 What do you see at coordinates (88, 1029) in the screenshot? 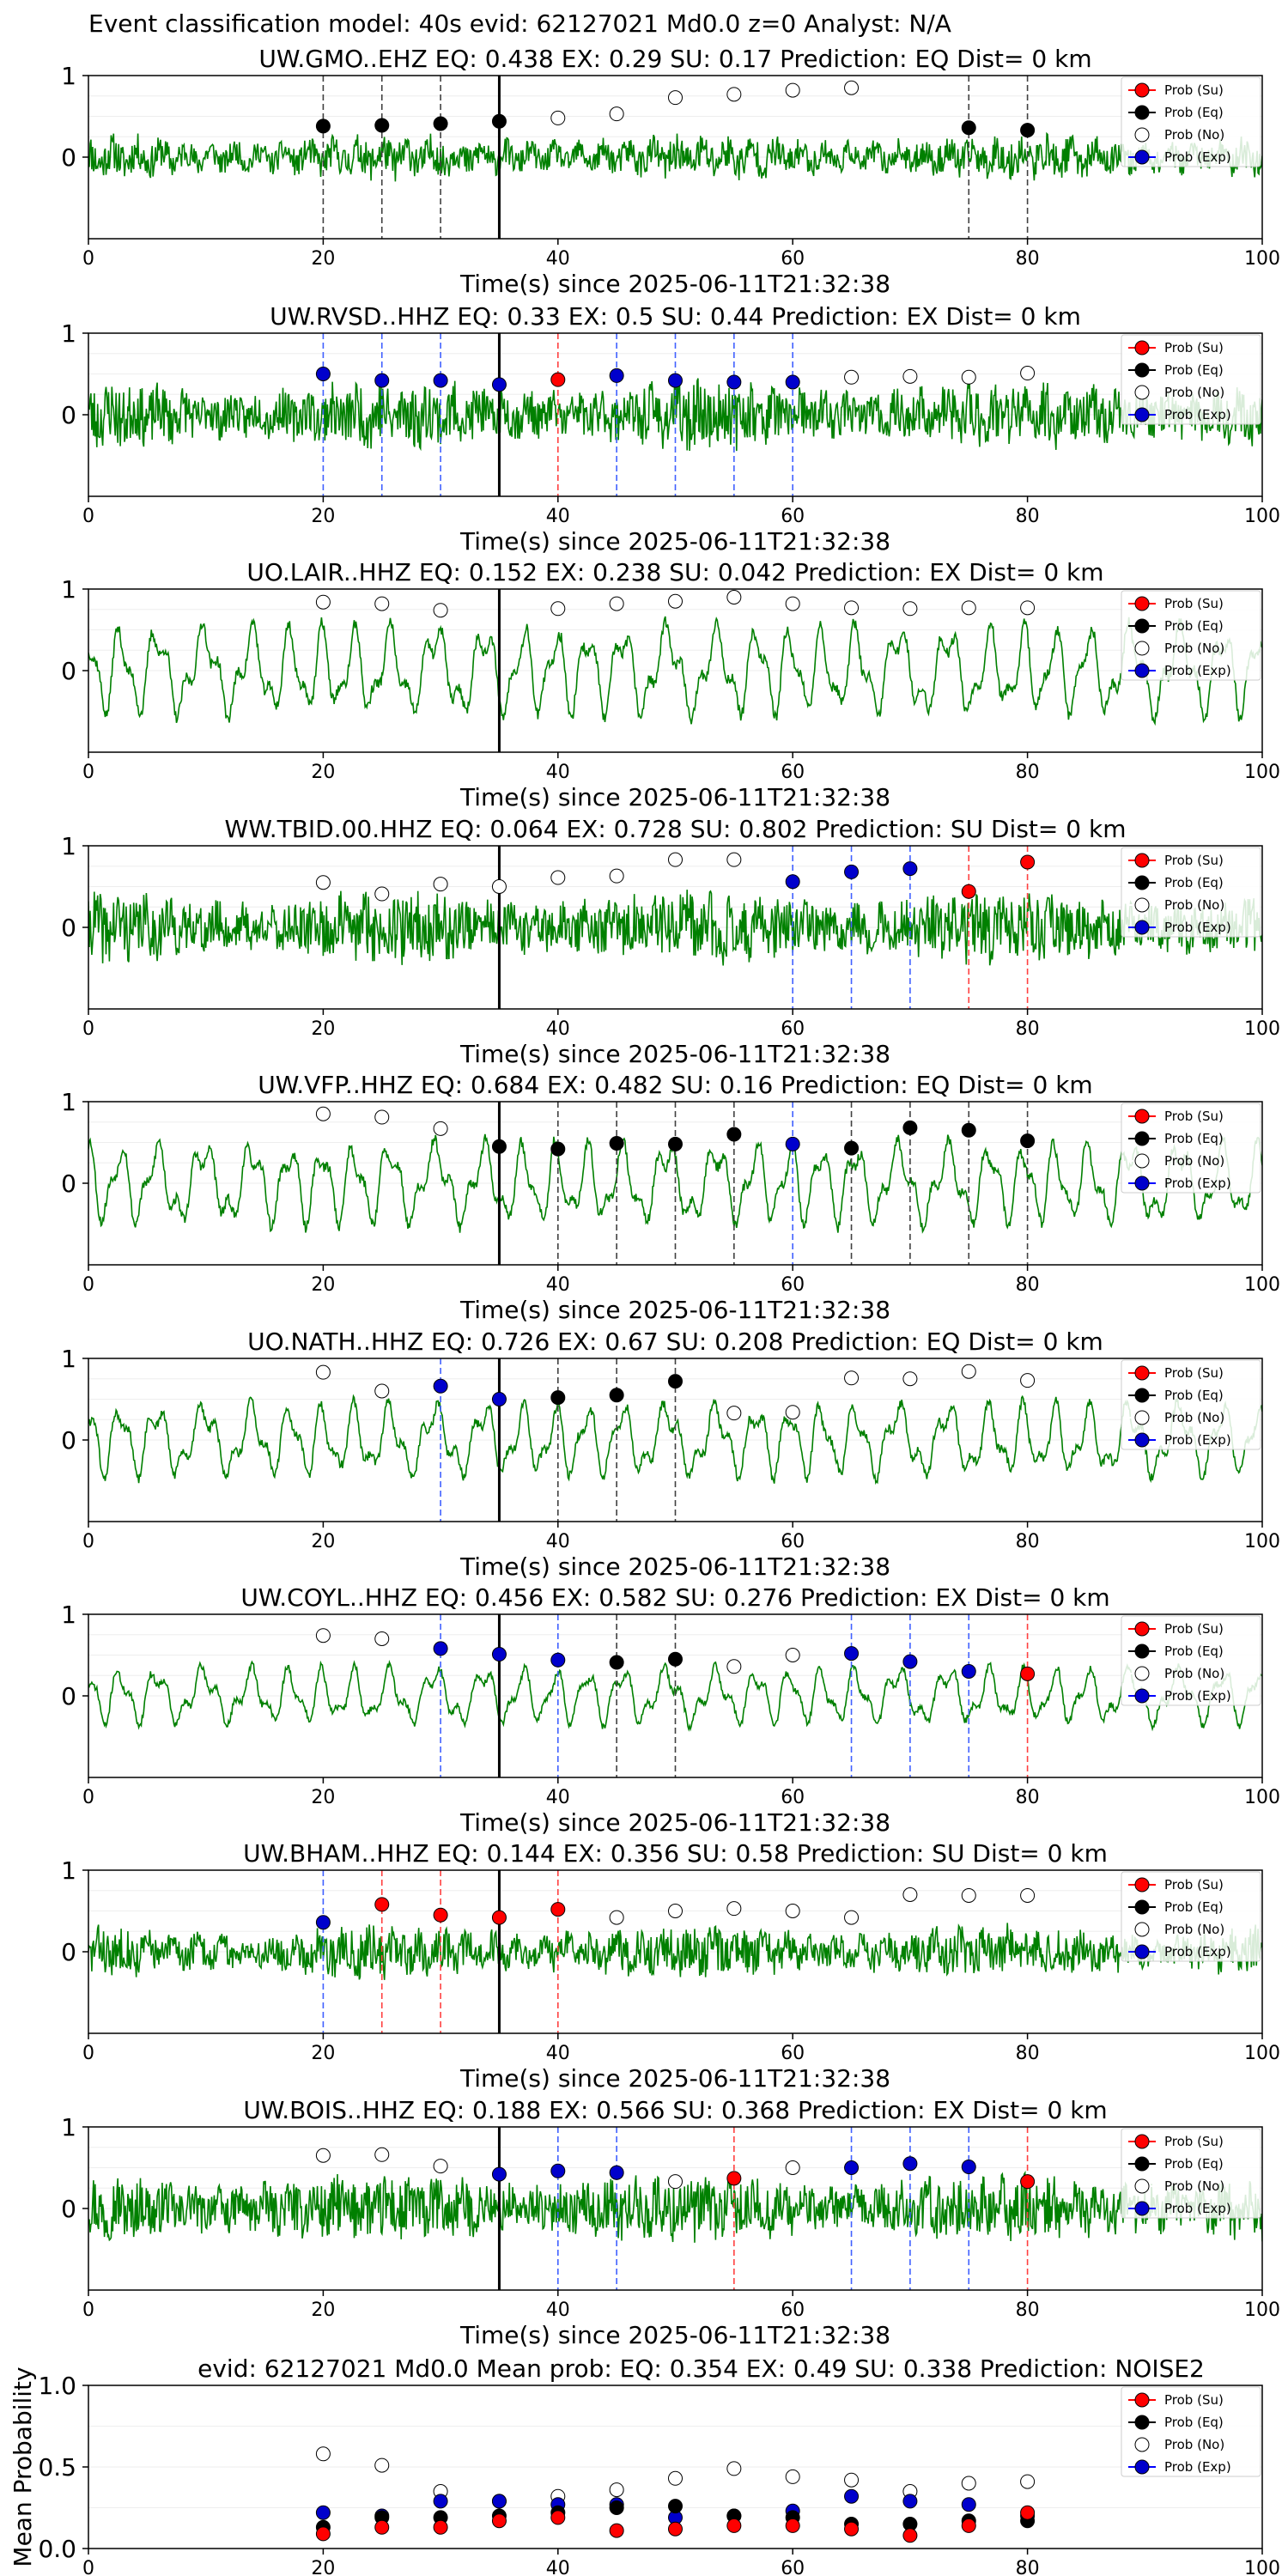
I see `x-tick-label: 0` at bounding box center [88, 1029].